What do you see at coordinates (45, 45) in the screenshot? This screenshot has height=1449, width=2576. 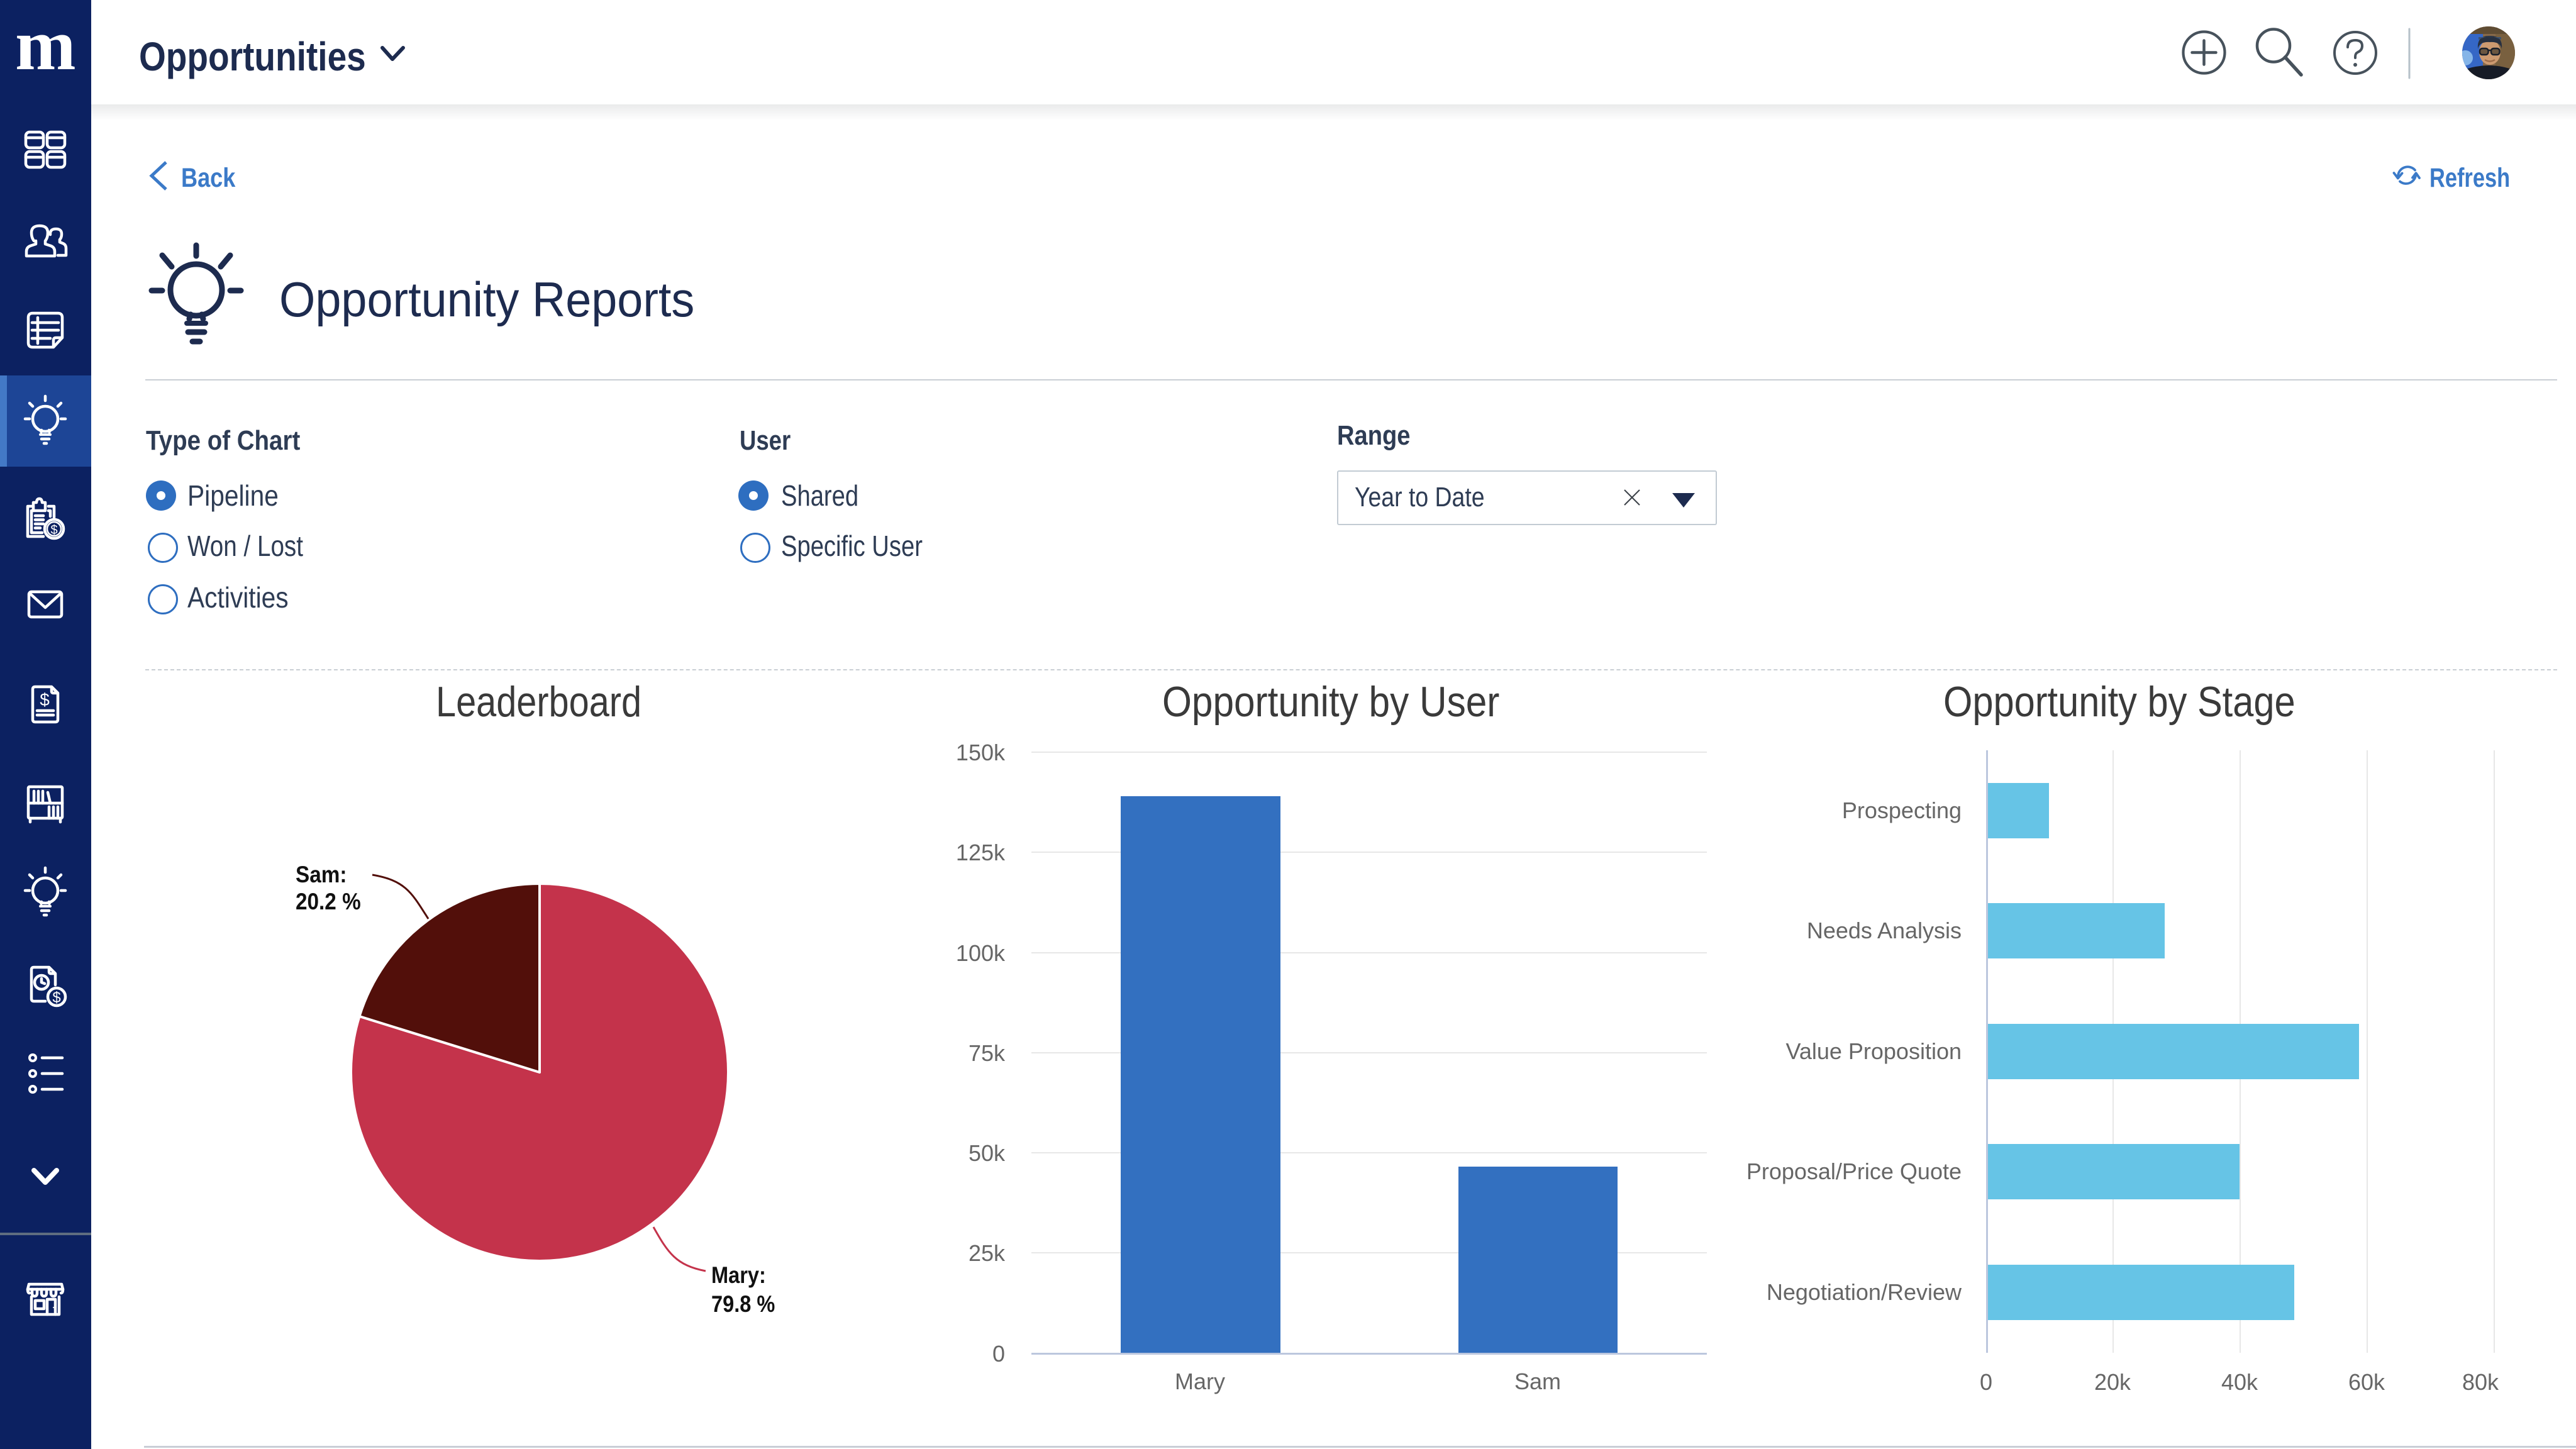 I see `svg-text: m` at bounding box center [45, 45].